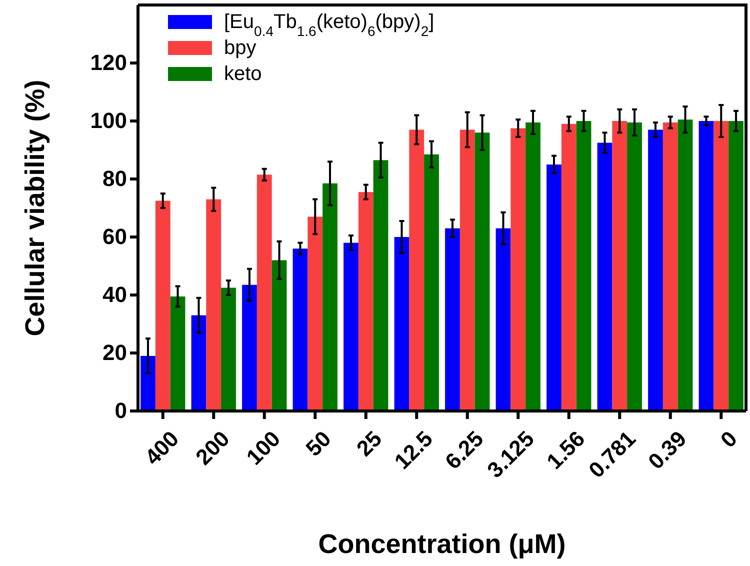 The height and width of the screenshot is (566, 750). I want to click on x-tick-label: 100, so click(263, 448).